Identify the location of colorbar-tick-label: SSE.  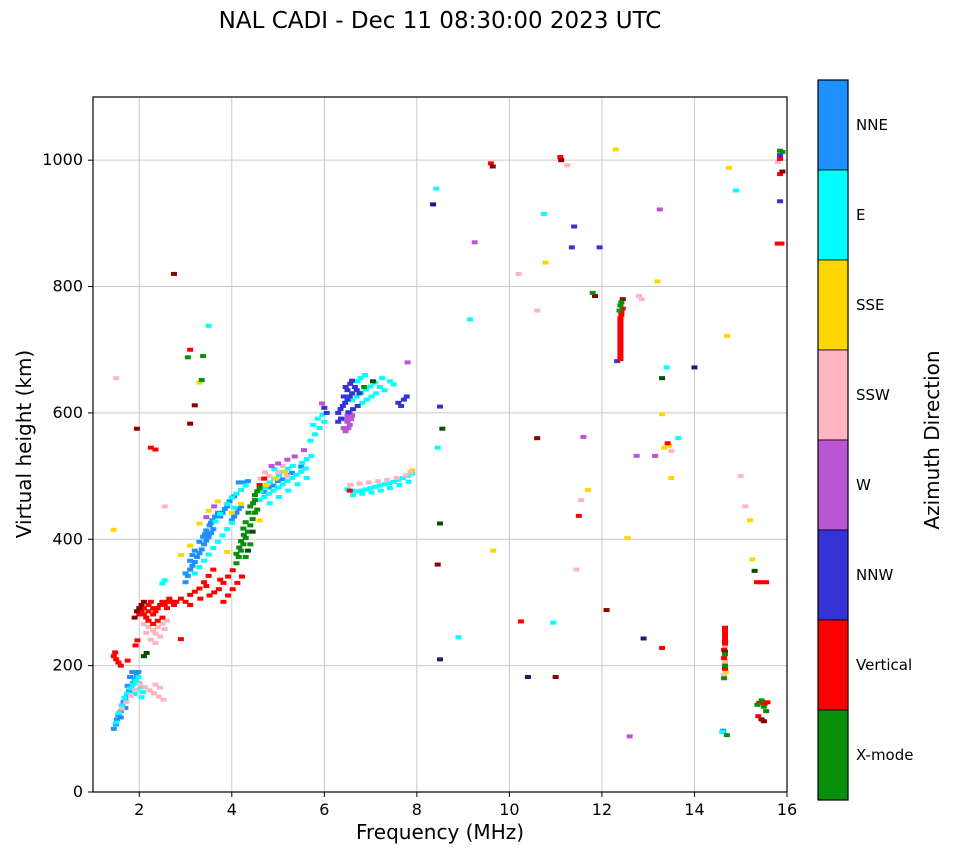
(870, 305).